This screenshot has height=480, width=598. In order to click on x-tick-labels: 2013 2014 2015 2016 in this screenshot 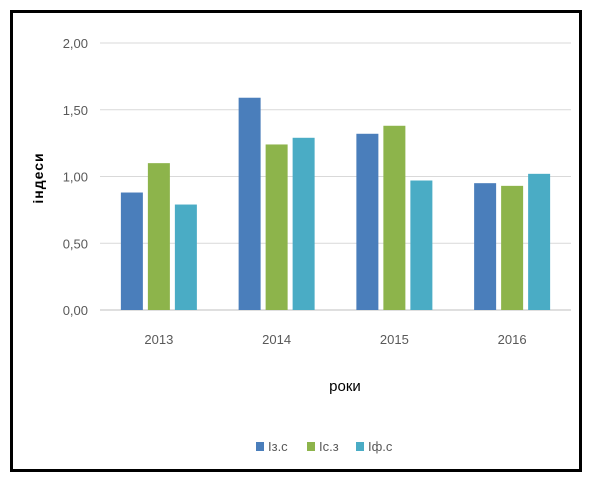, I will do `click(335, 339)`.